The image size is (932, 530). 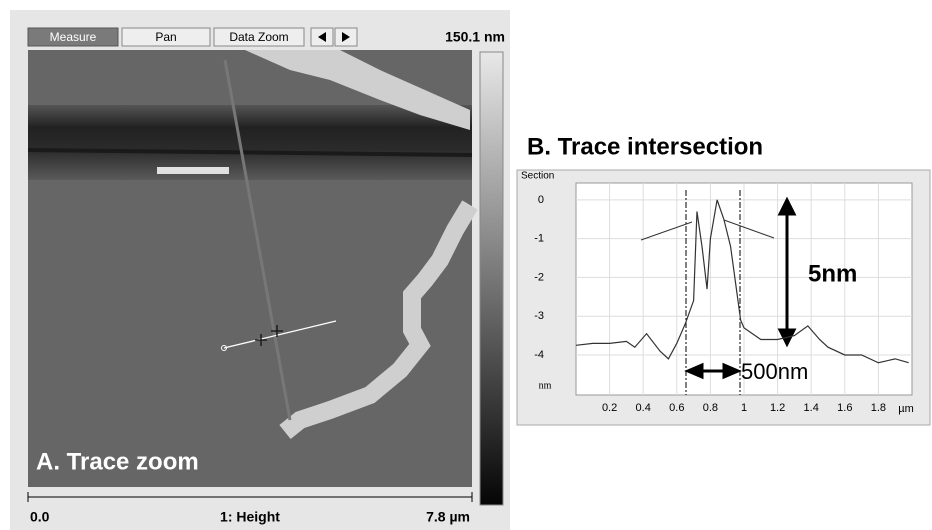 What do you see at coordinates (742, 281) in the screenshot?
I see `trace-line` at bounding box center [742, 281].